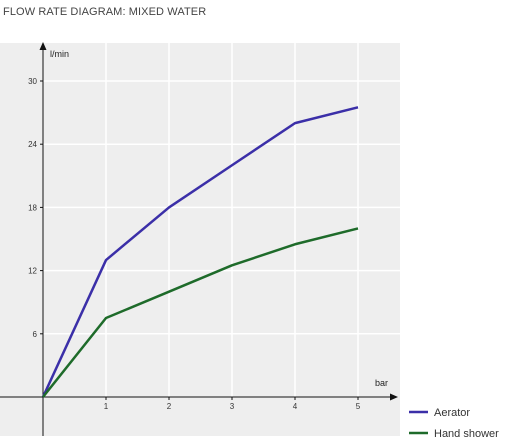 This screenshot has height=444, width=508. I want to click on legend-label-2: Hand shower, so click(466, 434).